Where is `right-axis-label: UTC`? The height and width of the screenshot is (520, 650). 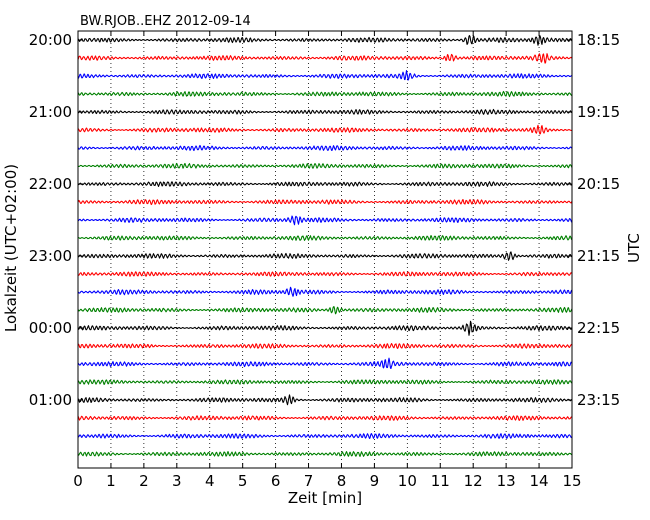
right-axis-label: UTC is located at coordinates (634, 248).